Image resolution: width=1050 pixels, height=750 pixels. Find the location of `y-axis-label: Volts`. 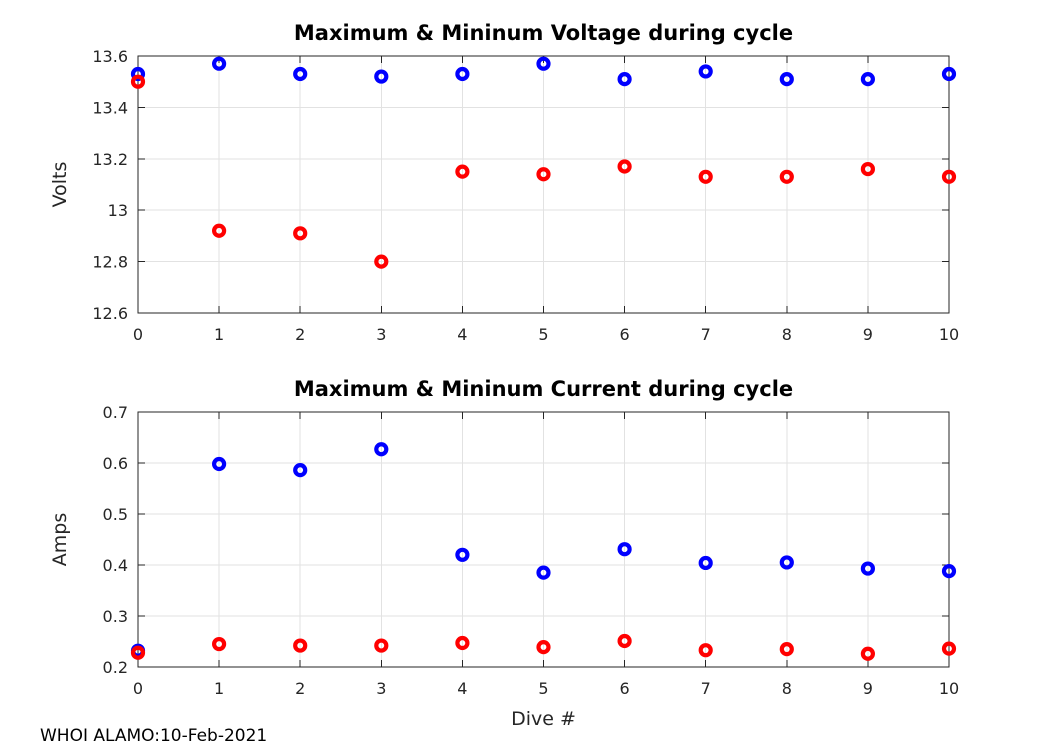

y-axis-label: Volts is located at coordinates (60, 185).